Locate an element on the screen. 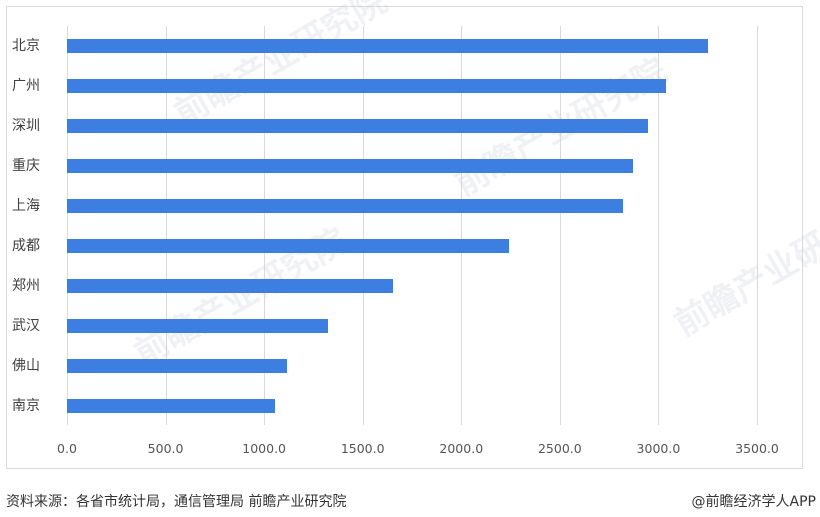 Image resolution: width=820 pixels, height=517 pixels. category-label: 佛山 is located at coordinates (26, 366).